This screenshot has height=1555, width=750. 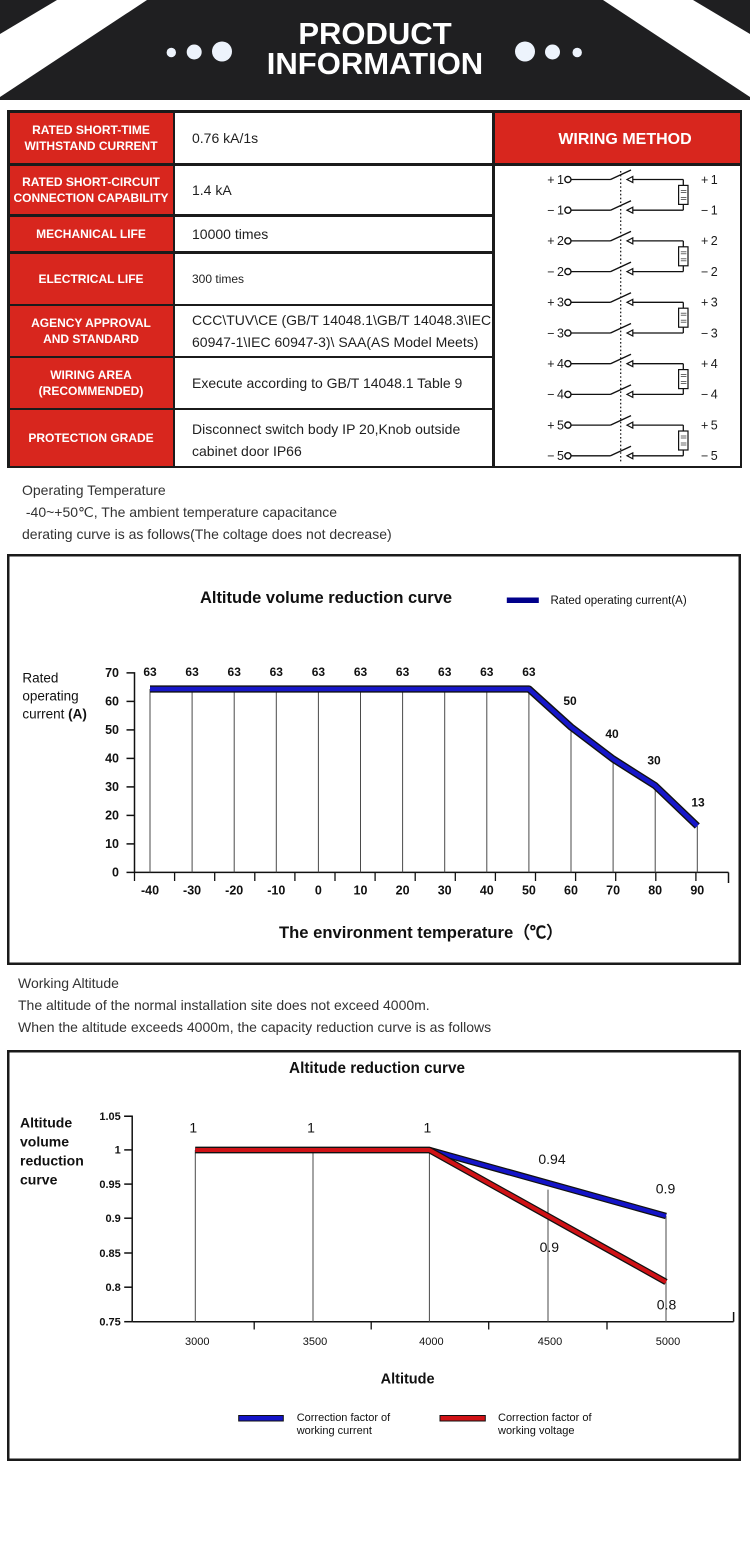 What do you see at coordinates (431, 1342) in the screenshot?
I see `svg-text: 4000` at bounding box center [431, 1342].